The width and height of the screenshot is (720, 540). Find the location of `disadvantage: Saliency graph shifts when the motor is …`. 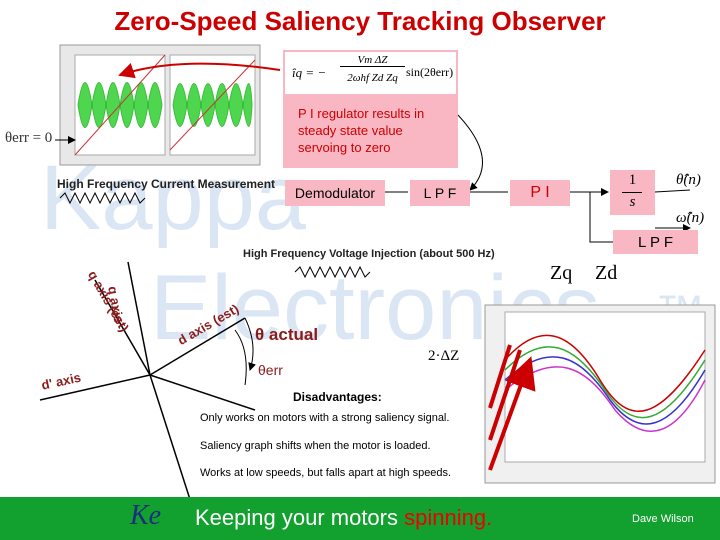

disadvantage: Saliency graph shifts when the motor is … is located at coordinates (315, 446).